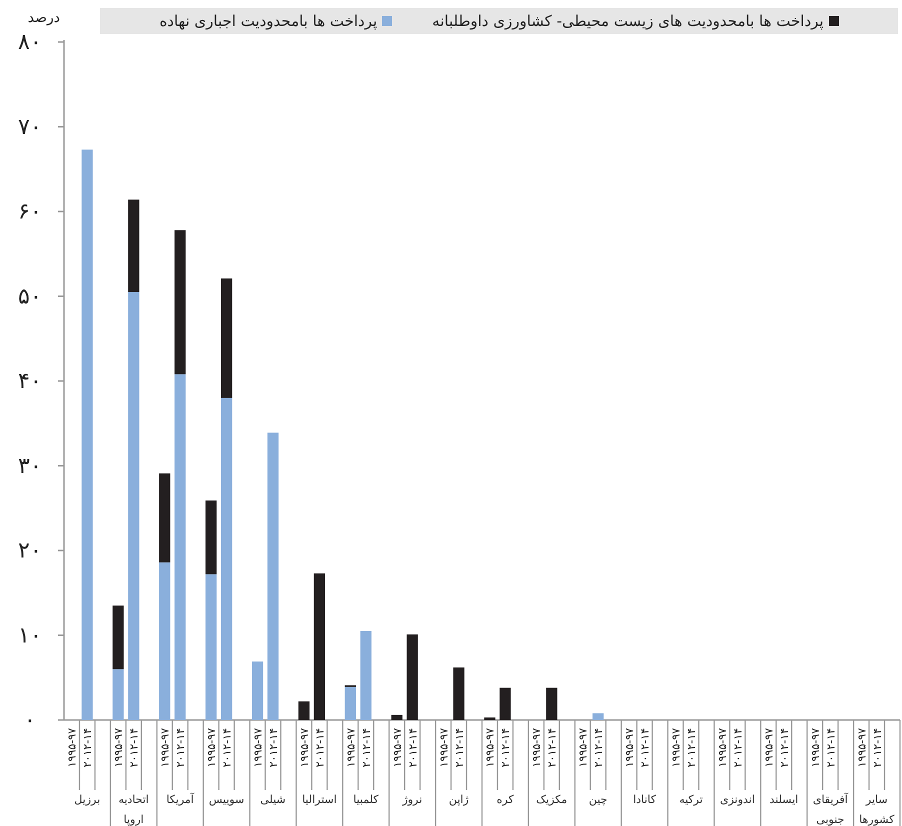  I want to click on y-tick-label: ۲۰, so click(30, 551).